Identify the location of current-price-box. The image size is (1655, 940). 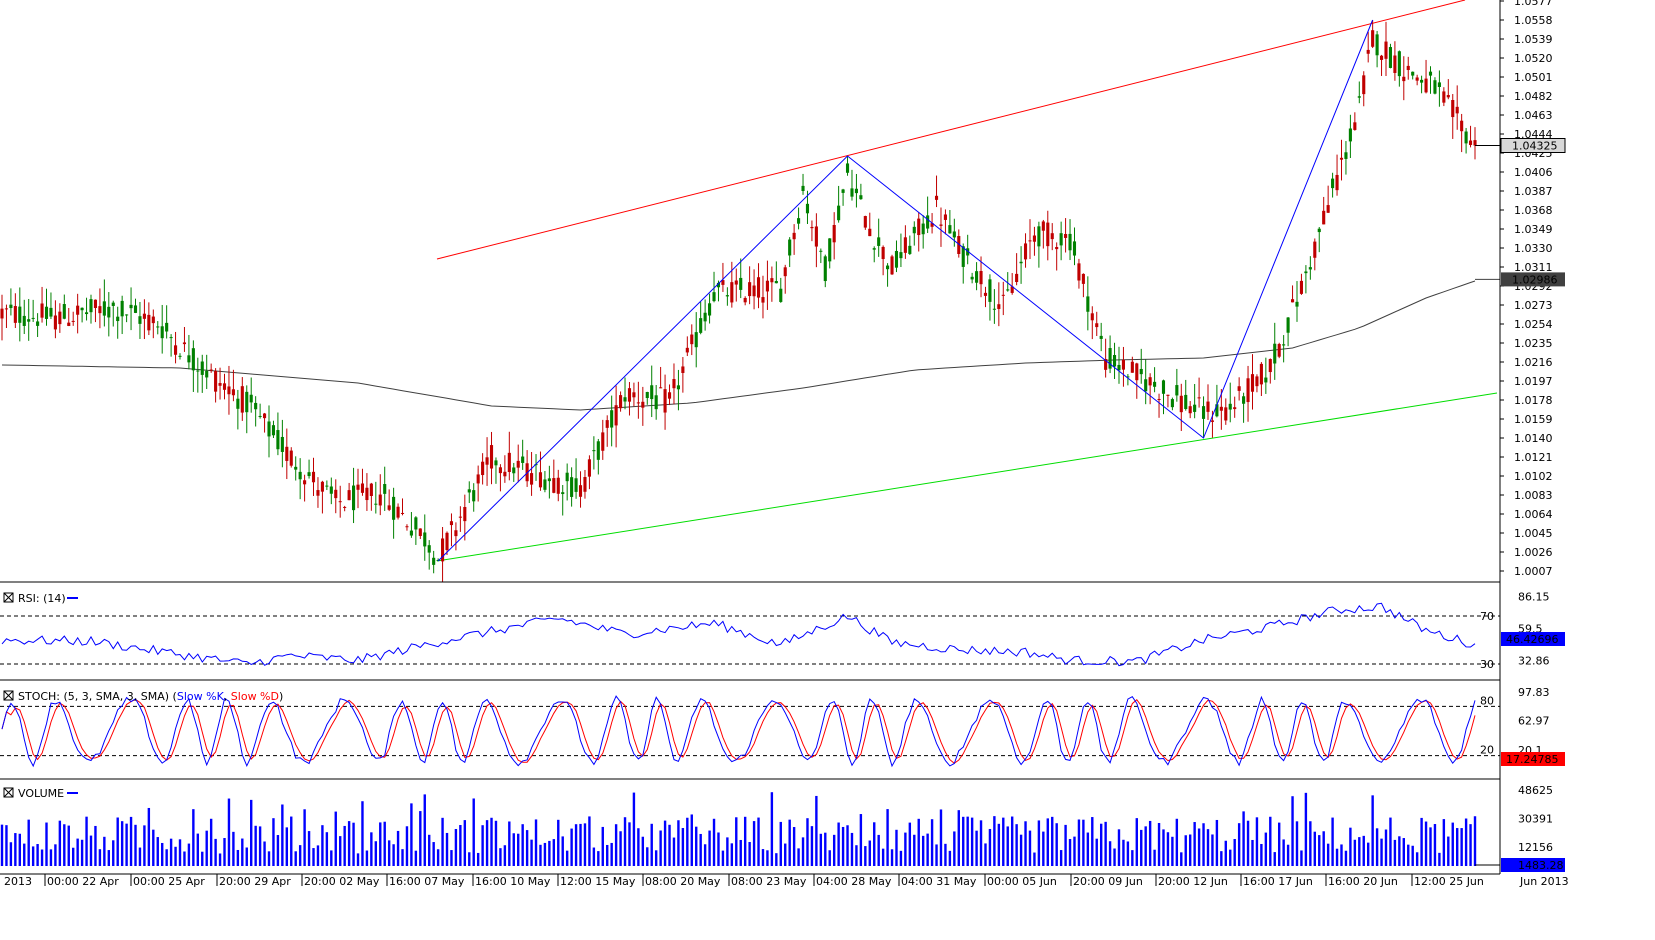
(1533, 145).